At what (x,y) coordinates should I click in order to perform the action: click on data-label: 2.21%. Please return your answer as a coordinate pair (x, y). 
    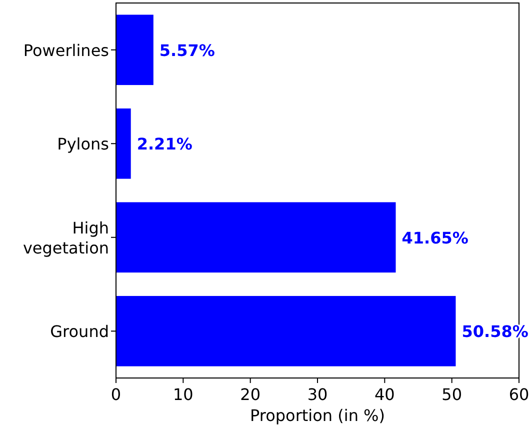
    Looking at the image, I should click on (164, 144).